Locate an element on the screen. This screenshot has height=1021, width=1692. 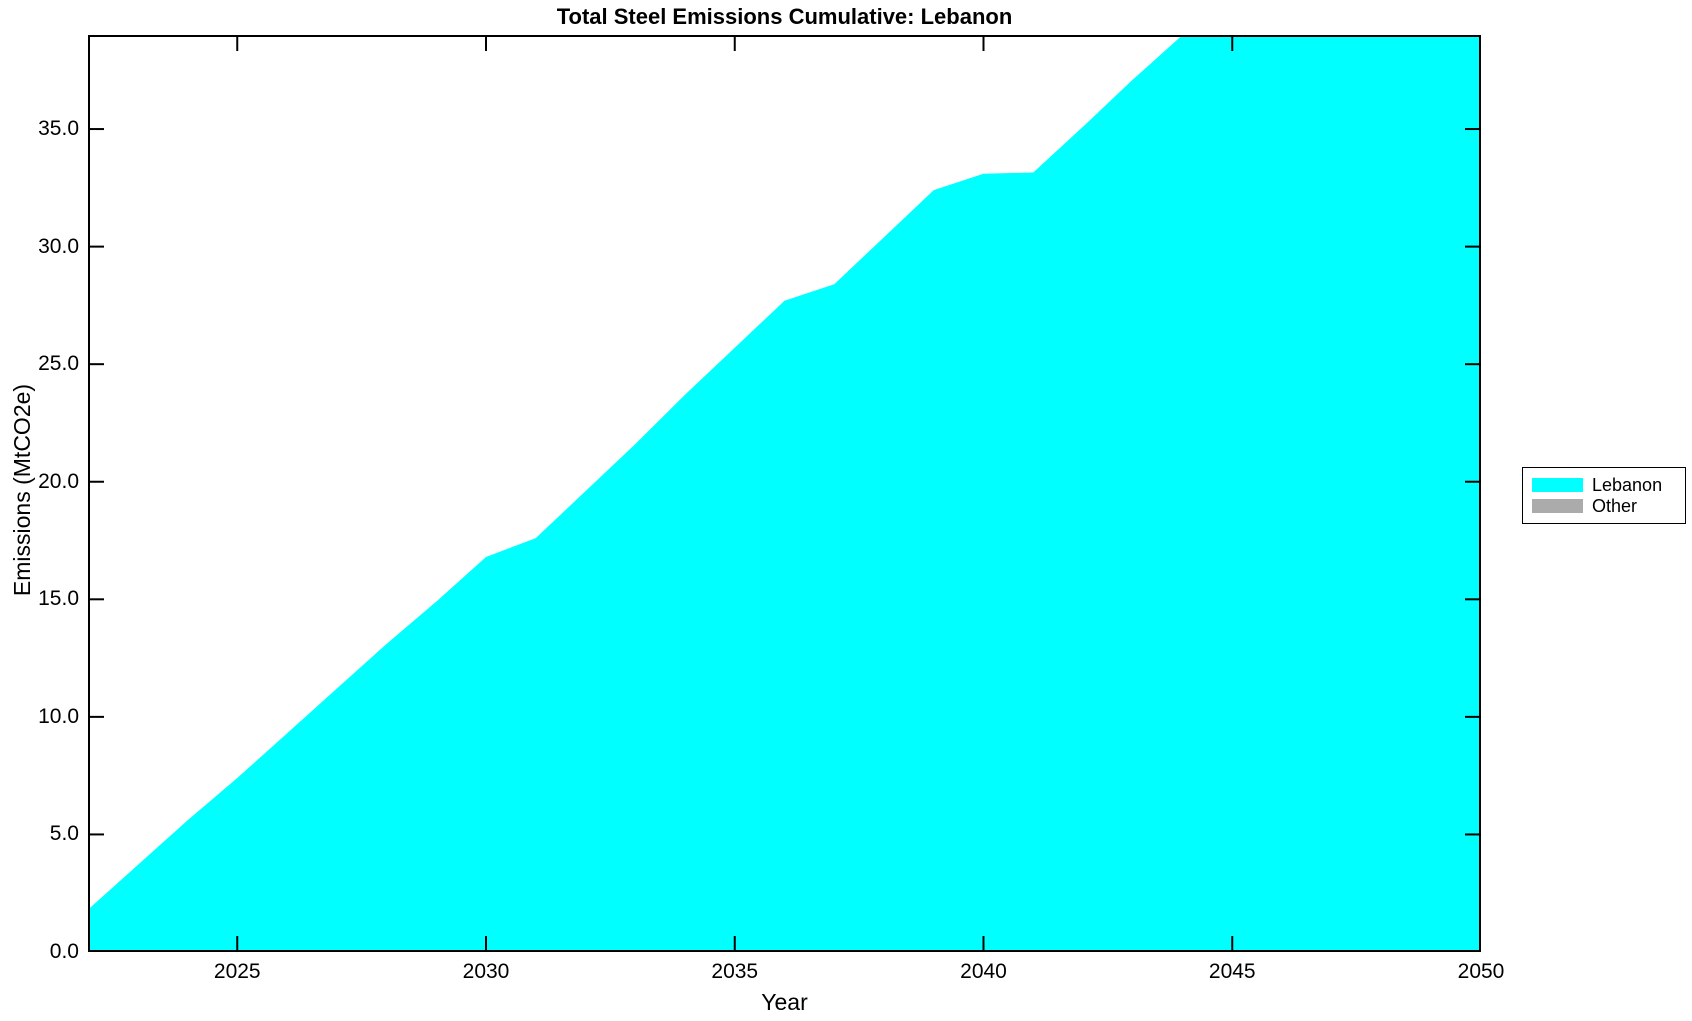
y-tick-label: 25.0 is located at coordinates (58, 364).